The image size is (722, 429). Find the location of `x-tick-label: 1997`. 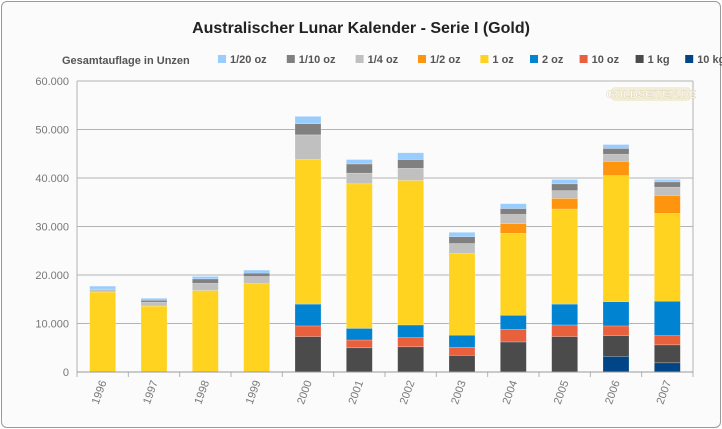

x-tick-label: 1997 is located at coordinates (151, 392).